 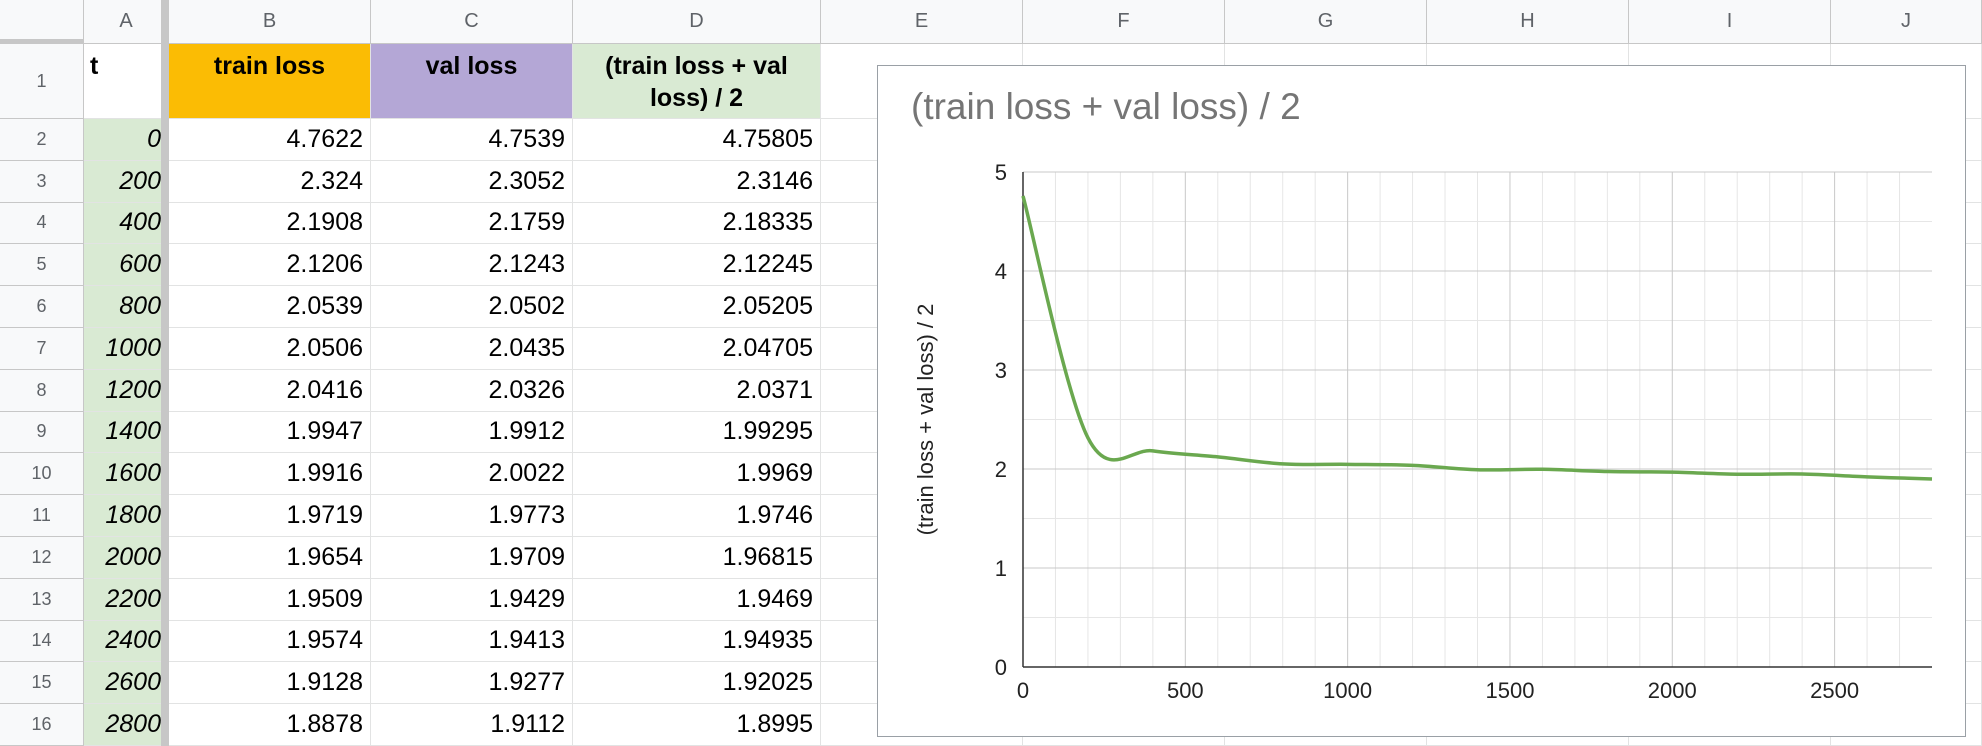 I want to click on cell-val-loss-value: 2.1759, so click(x=472, y=223).